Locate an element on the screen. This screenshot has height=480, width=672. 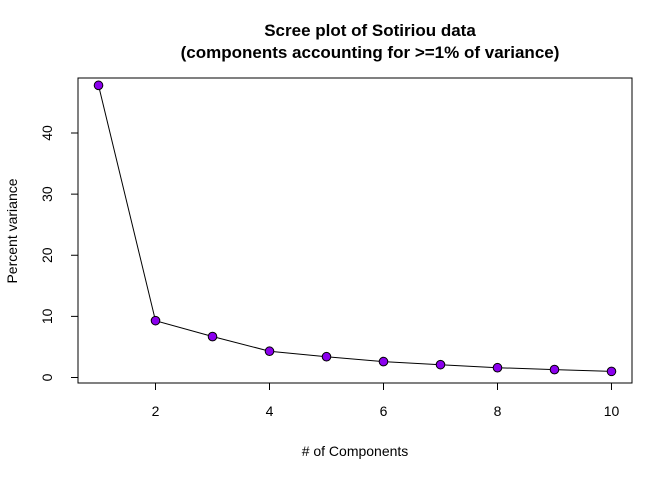
x-axis-label: # of Components is located at coordinates (355, 451).